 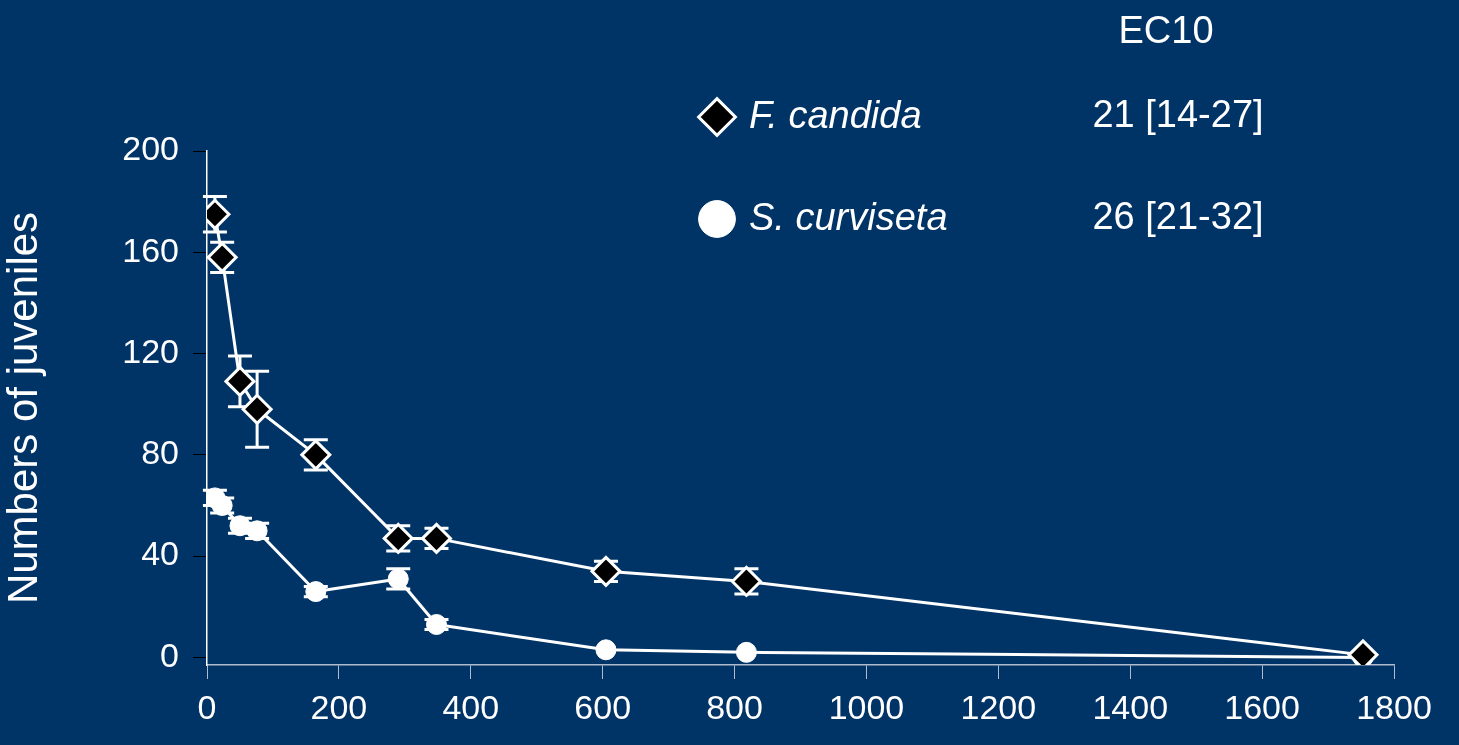 What do you see at coordinates (23, 408) in the screenshot?
I see `y-axis-title: Numbers of juveniles` at bounding box center [23, 408].